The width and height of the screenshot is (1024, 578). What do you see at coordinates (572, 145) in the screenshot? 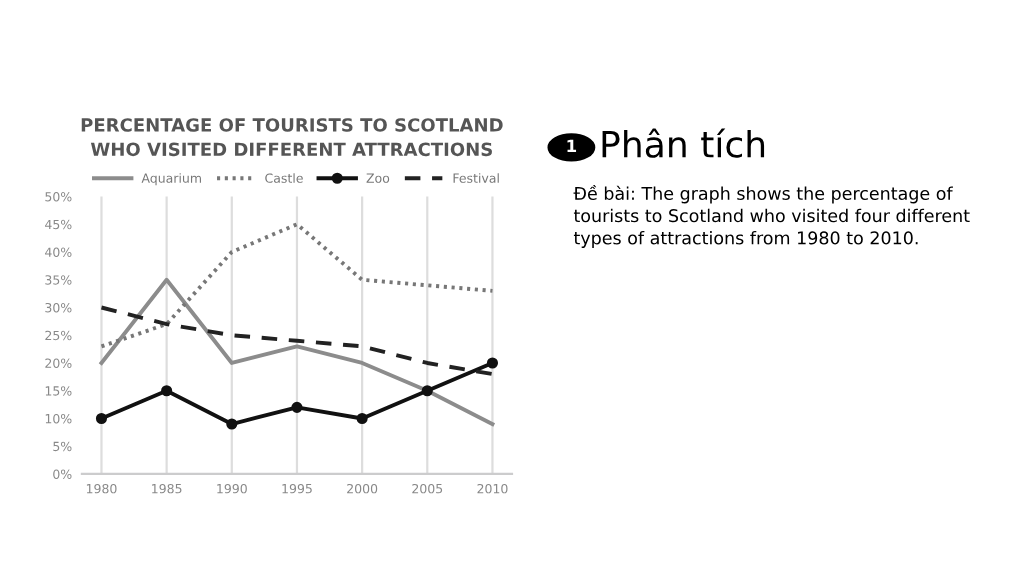
I see `text: 1` at bounding box center [572, 145].